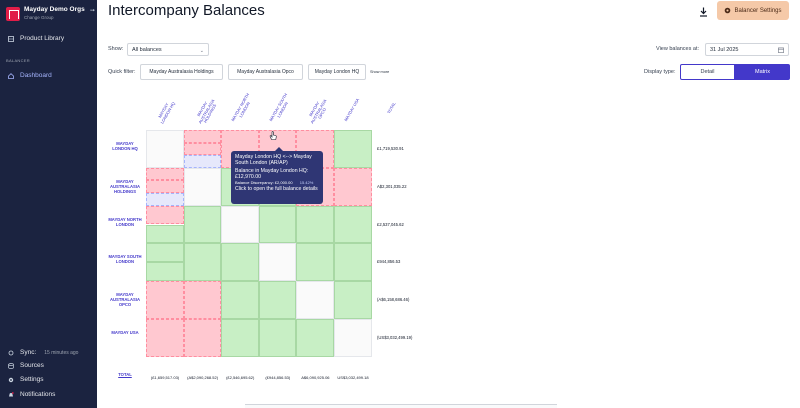  Describe the element at coordinates (38, 394) in the screenshot. I see `sidebar-item-label: Notifications` at that location.